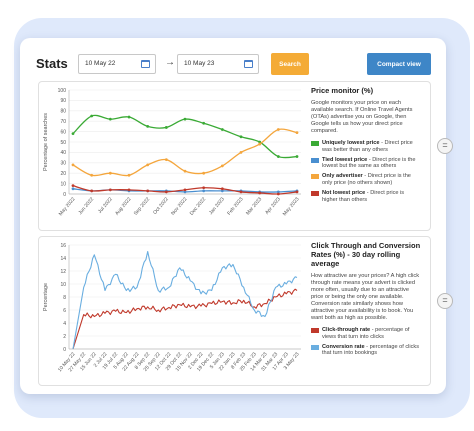 This screenshot has width=474, height=431. I want to click on y-tick-label: 70, so click(63, 122).